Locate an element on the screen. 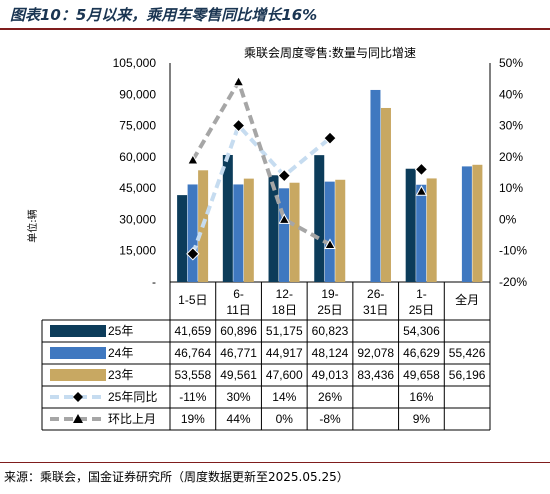  data-label: 49,658 is located at coordinates (421, 375).